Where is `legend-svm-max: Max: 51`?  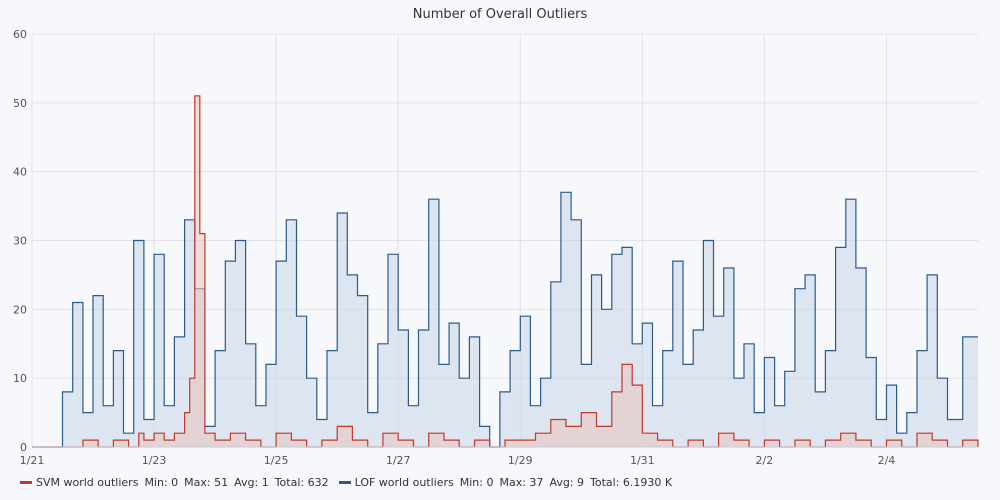 legend-svm-max: Max: 51 is located at coordinates (206, 482).